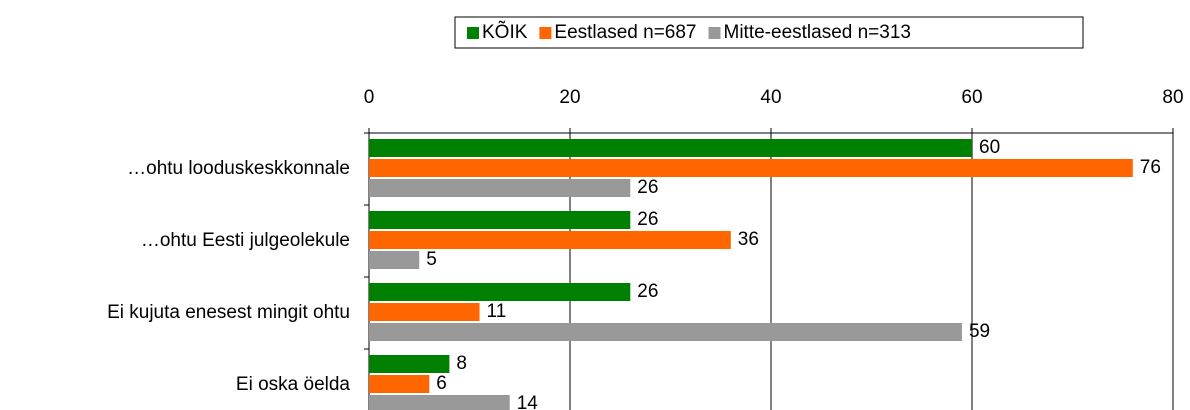 The image size is (1190, 410). Describe the element at coordinates (238, 168) in the screenshot. I see `y-tick-label: …ohtu looduskeskkonnale` at that location.